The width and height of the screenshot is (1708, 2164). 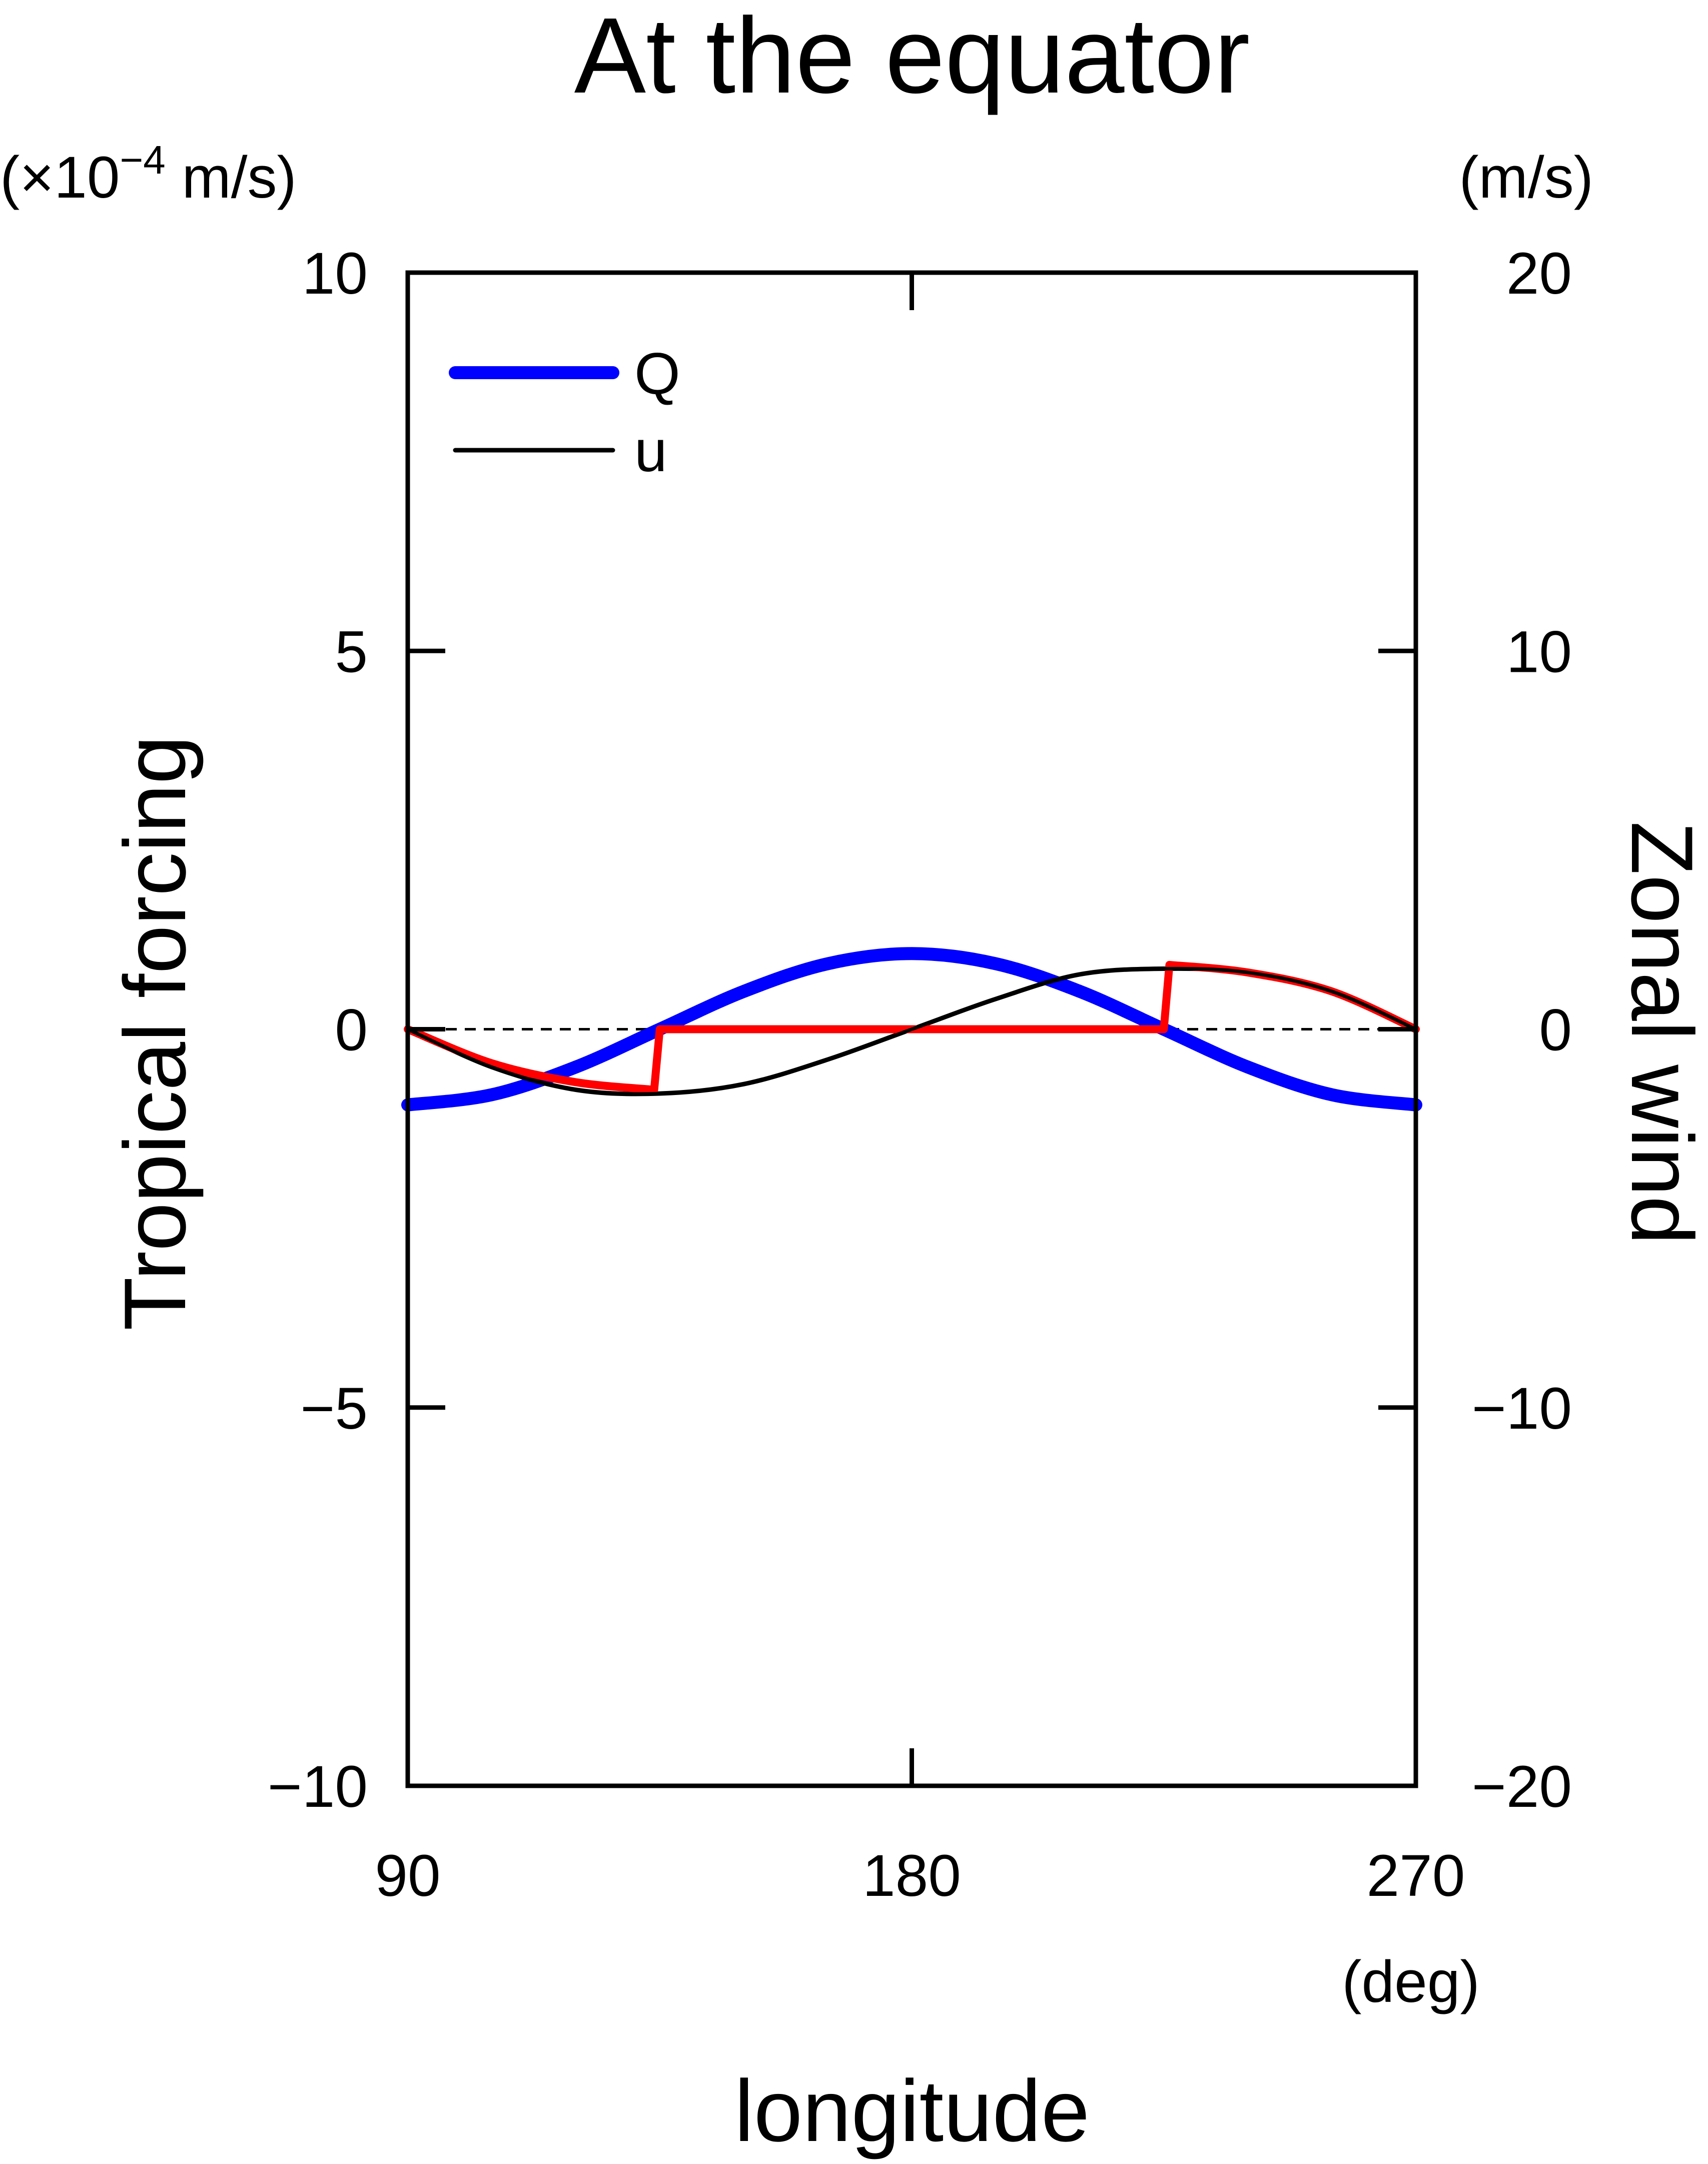 I want to click on left-tick-label-0: −10, so click(x=318, y=1787).